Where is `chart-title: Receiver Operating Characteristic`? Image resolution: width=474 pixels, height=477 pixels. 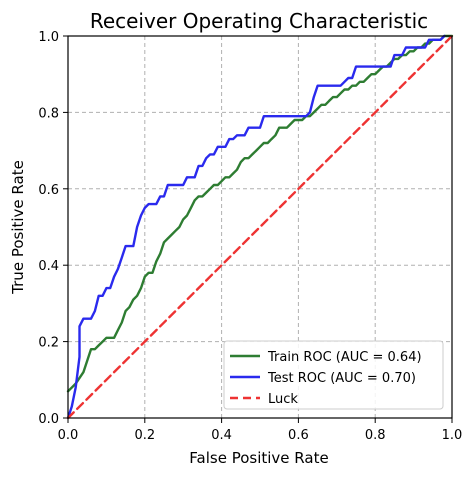
chart-title: Receiver Operating Characteristic is located at coordinates (259, 21).